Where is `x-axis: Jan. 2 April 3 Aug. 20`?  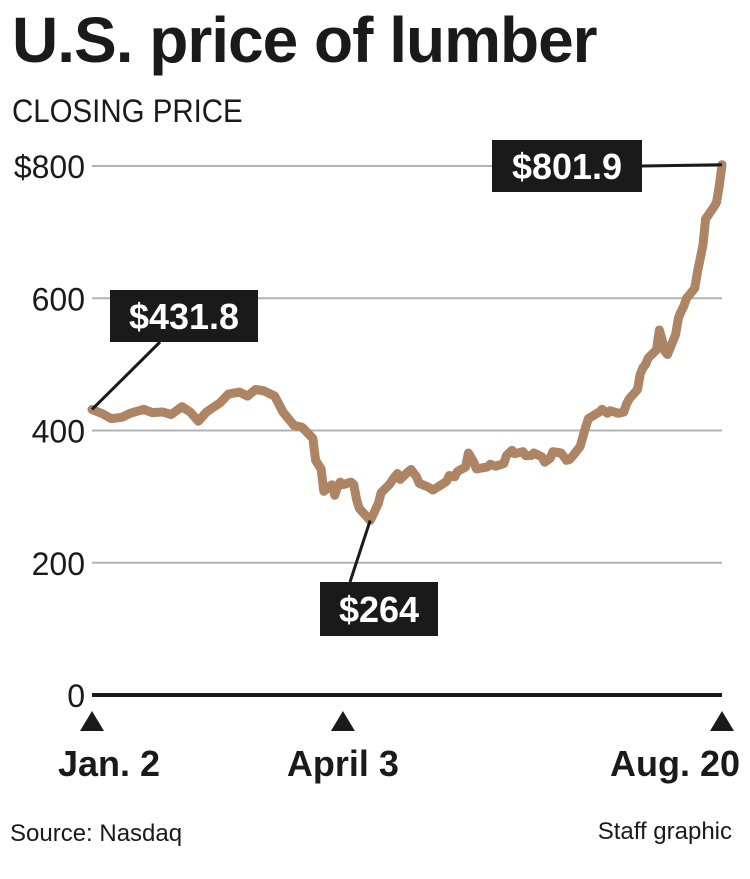 x-axis: Jan. 2 April 3 Aug. 20 is located at coordinates (399, 738).